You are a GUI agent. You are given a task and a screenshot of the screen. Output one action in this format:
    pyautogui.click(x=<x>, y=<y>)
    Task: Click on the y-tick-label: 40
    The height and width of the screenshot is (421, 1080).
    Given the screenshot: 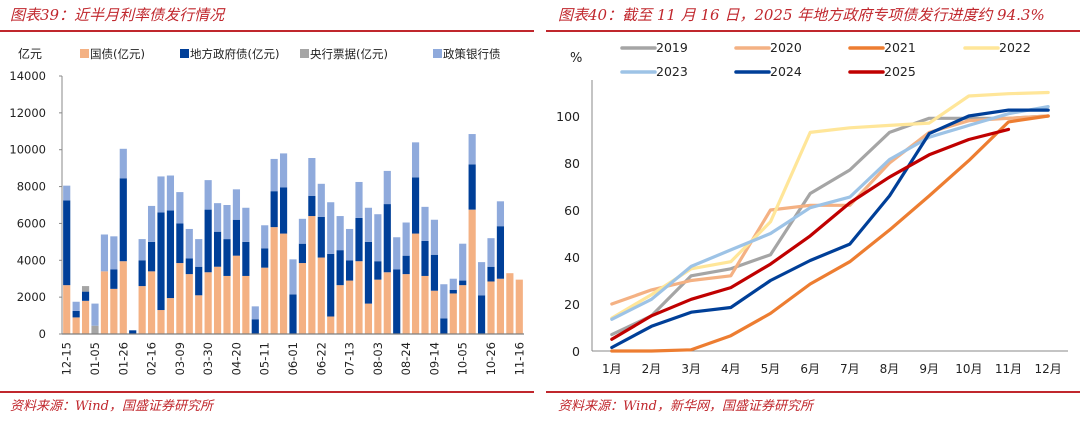 What is the action you would take?
    pyautogui.click(x=572, y=257)
    